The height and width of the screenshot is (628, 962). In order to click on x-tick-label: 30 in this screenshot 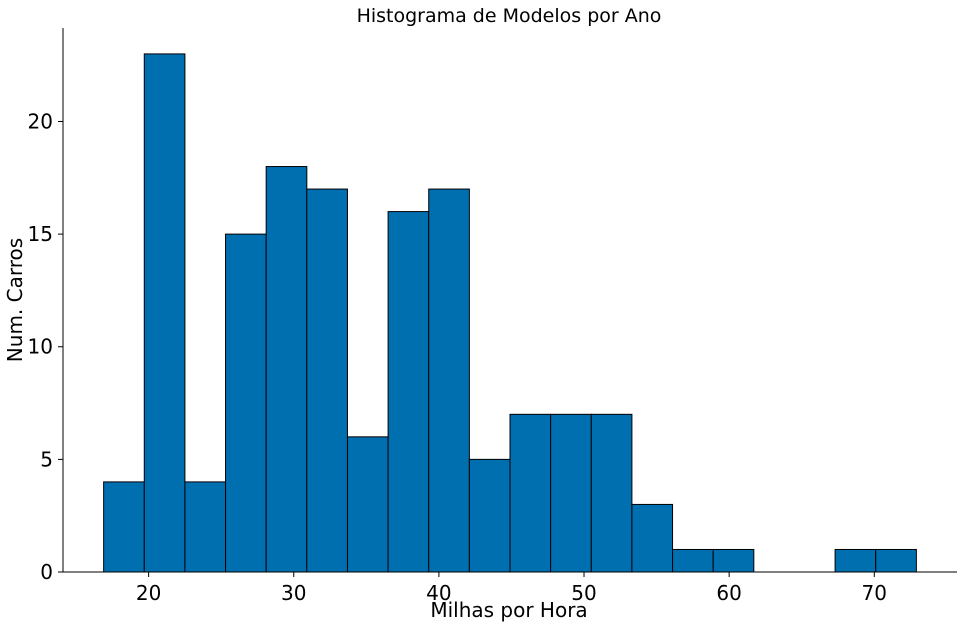, I will do `click(293, 593)`.